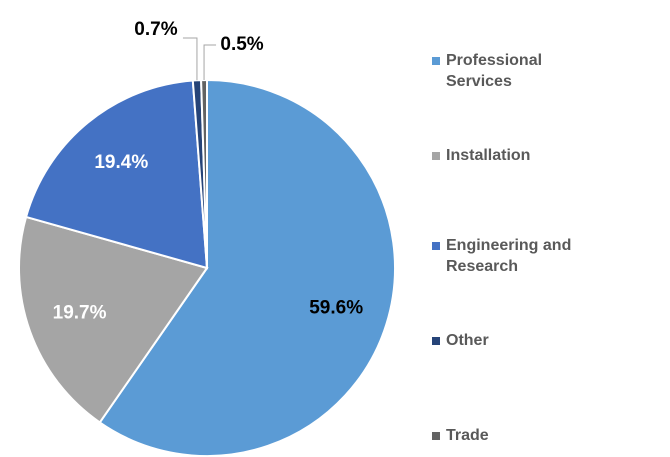  I want to click on legend-item: Trade, so click(521, 435).